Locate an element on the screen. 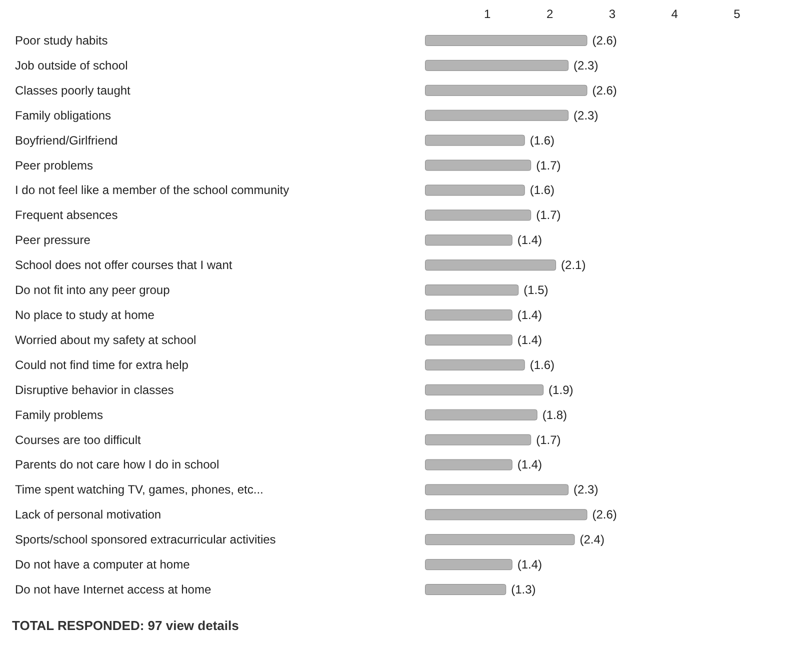 The height and width of the screenshot is (664, 797). data-label: (1.8) is located at coordinates (555, 415).